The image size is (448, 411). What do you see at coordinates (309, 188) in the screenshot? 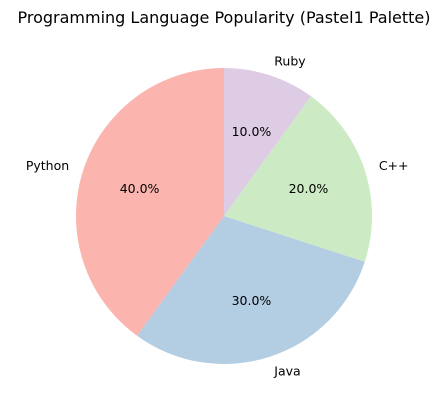
I see `slice-percent-label-cplusplus: 20.0%` at bounding box center [309, 188].